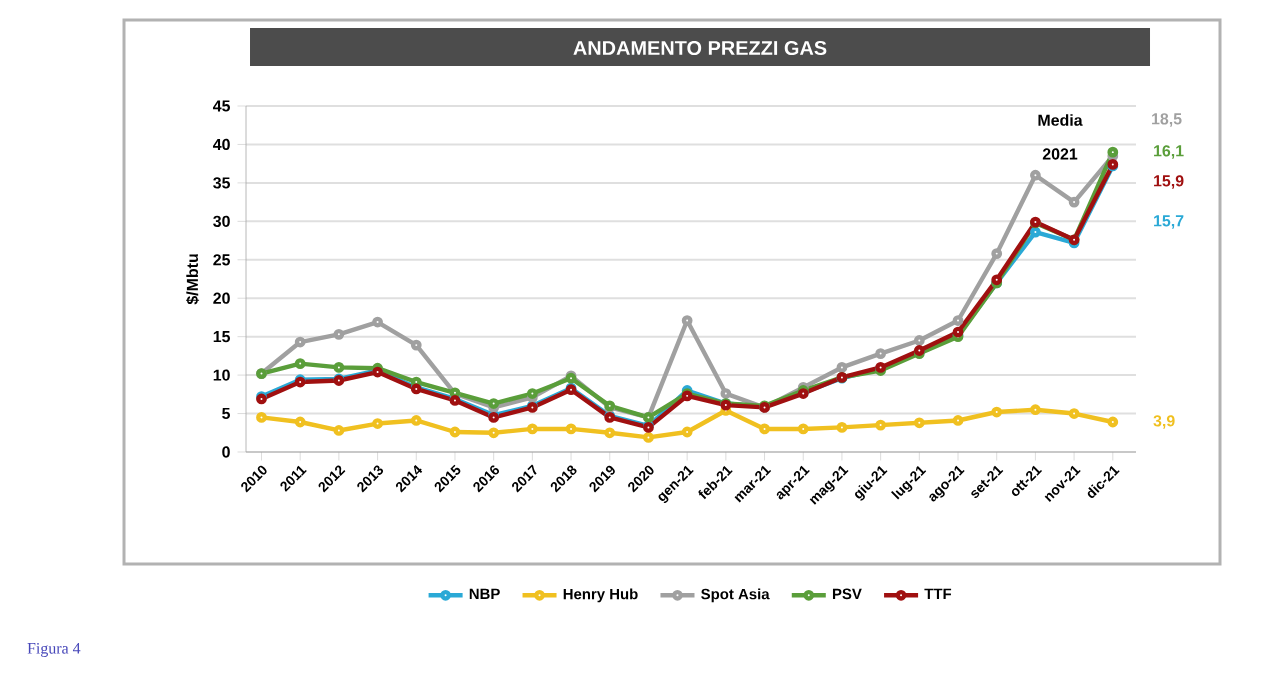 This screenshot has width=1280, height=698. I want to click on chart-title: ANDAMENTO PREZZI GAS, so click(700, 48).